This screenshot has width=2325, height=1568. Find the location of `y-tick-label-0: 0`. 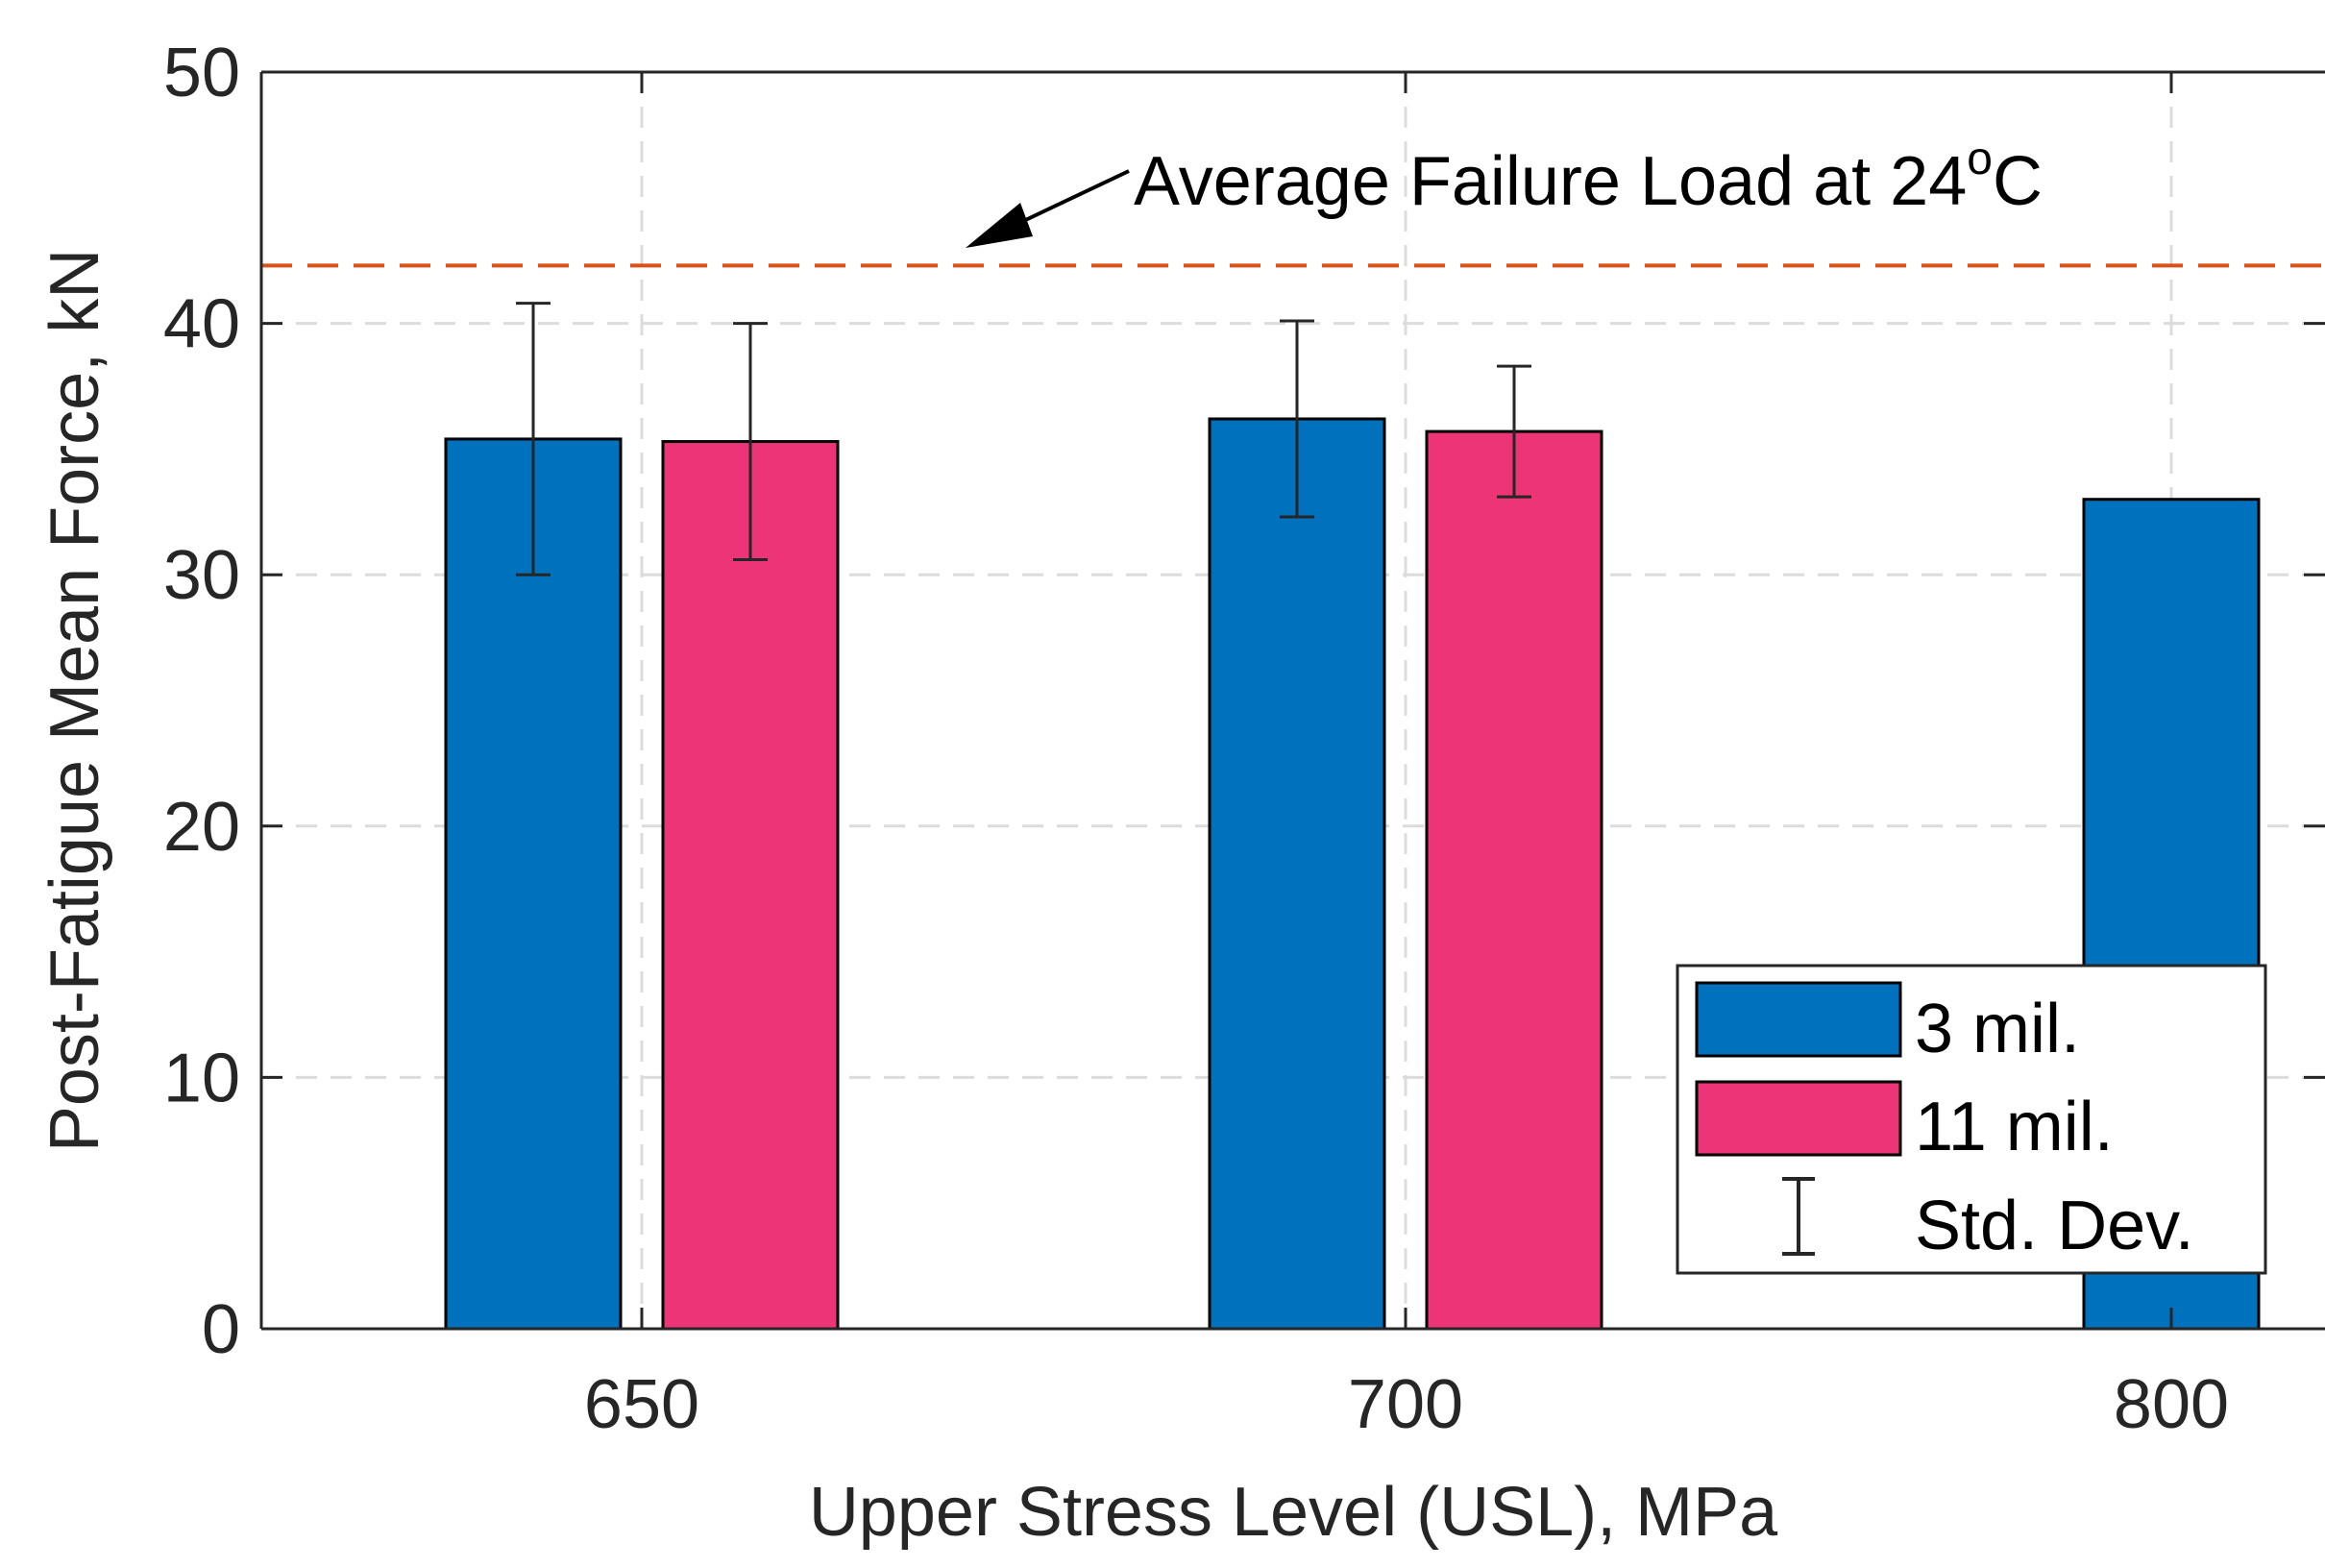

y-tick-label-0: 0 is located at coordinates (221, 1330).